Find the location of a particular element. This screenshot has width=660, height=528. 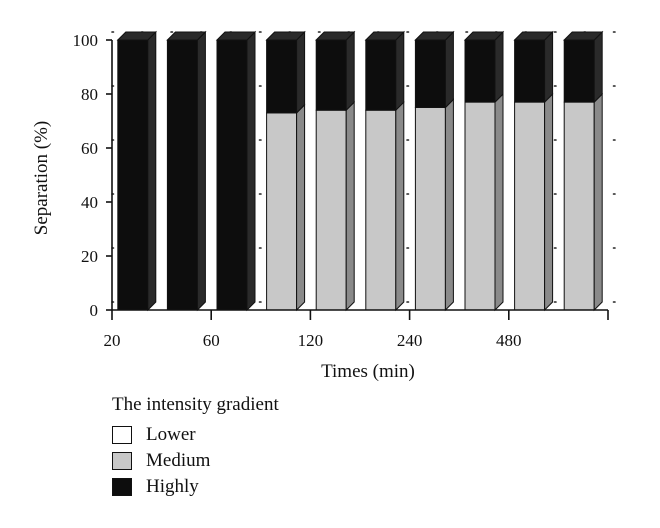

bar-120-highly is located at coordinates (331, 75).